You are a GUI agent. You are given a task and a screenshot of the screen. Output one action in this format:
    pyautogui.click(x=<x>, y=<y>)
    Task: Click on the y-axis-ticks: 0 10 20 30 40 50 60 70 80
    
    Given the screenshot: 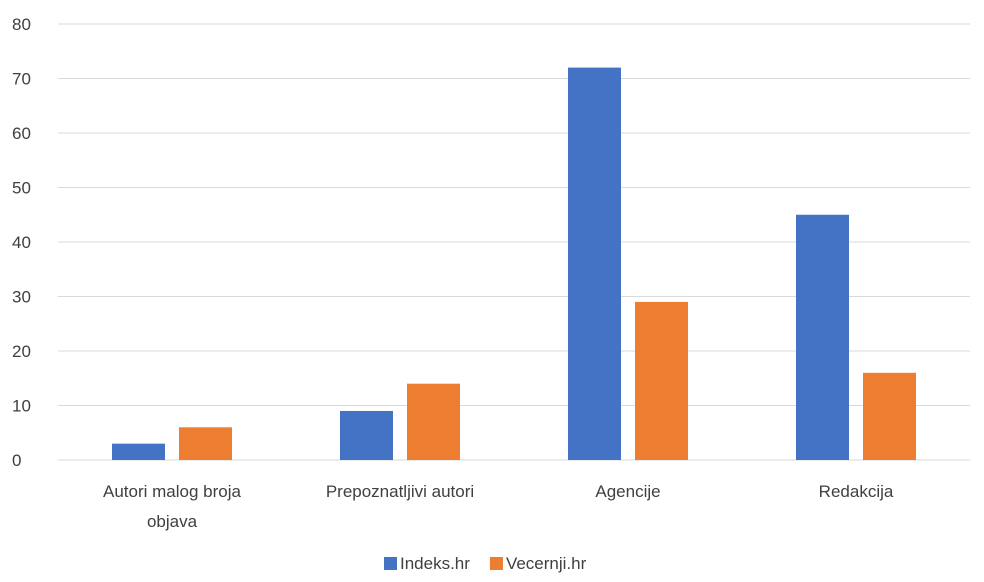 What is the action you would take?
    pyautogui.click(x=21, y=242)
    